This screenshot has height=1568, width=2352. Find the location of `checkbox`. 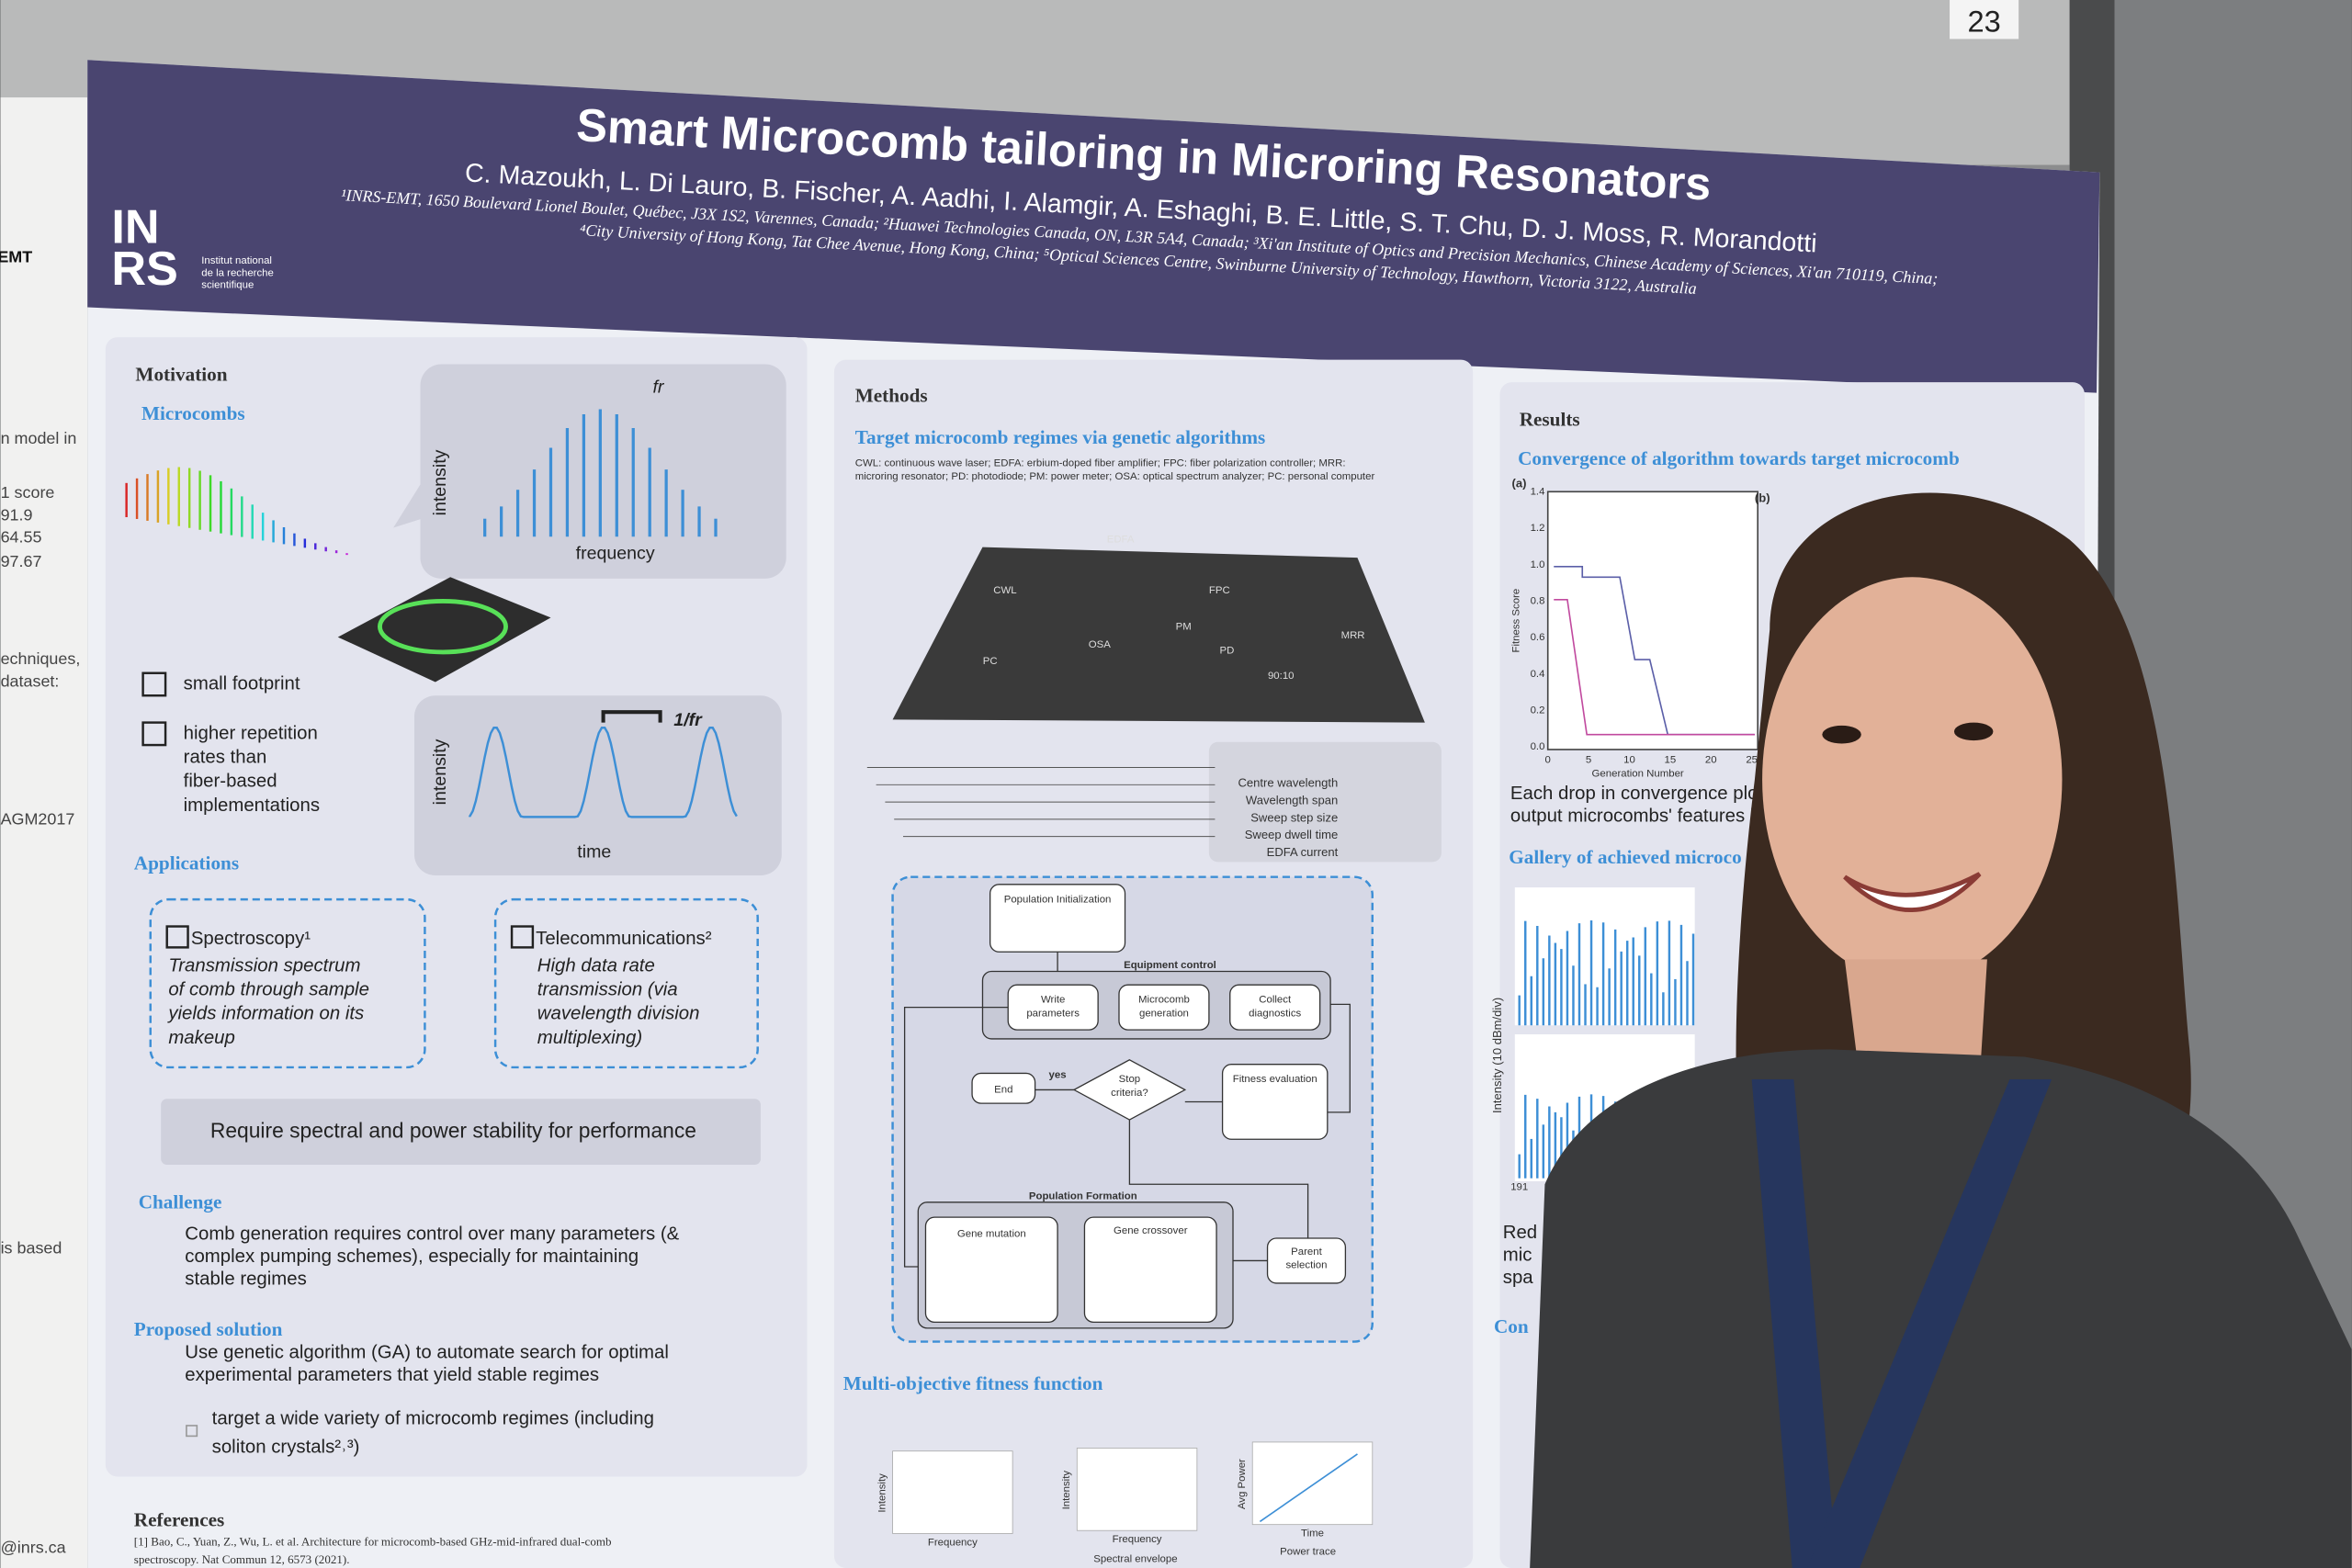

checkbox is located at coordinates (177, 937).